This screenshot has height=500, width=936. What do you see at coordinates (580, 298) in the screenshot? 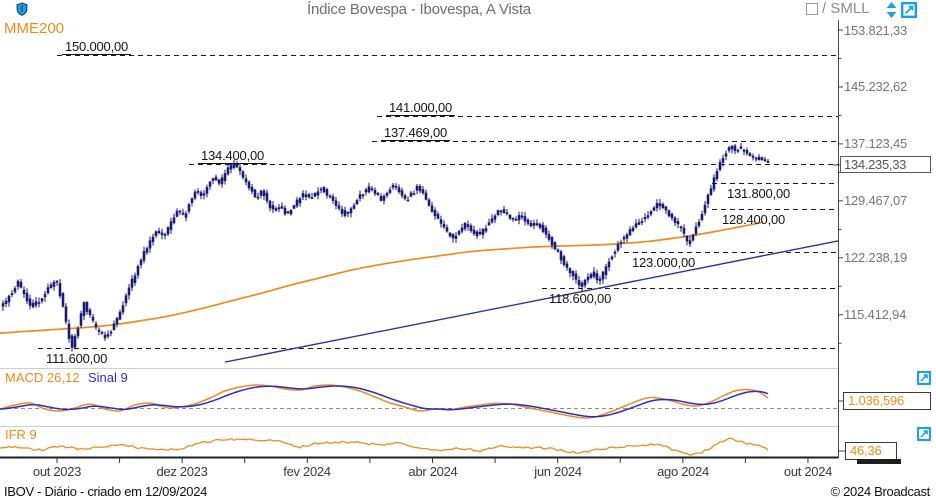
I see `level-label: 118.600,00` at bounding box center [580, 298].